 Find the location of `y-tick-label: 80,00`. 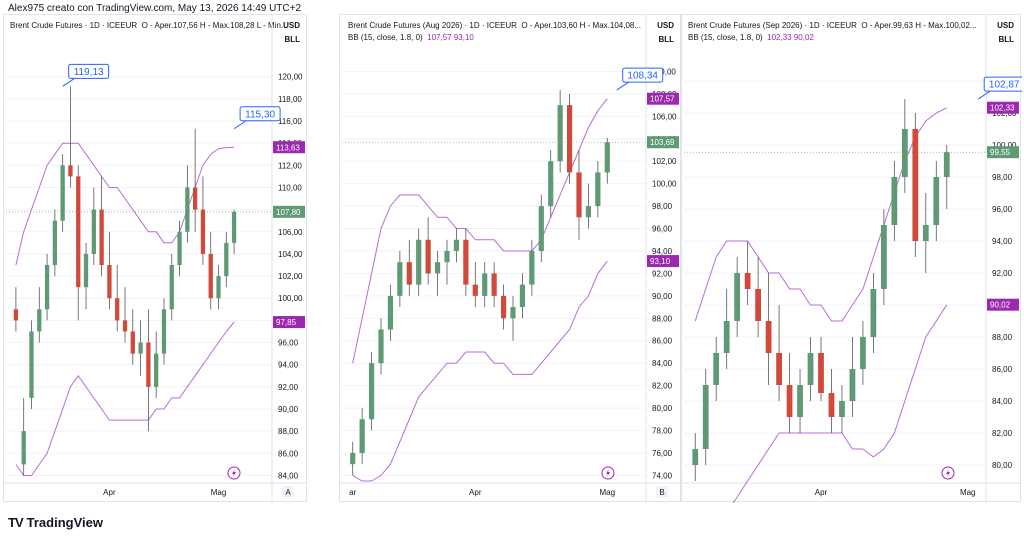

y-tick-label: 80,00 is located at coordinates (1002, 465).